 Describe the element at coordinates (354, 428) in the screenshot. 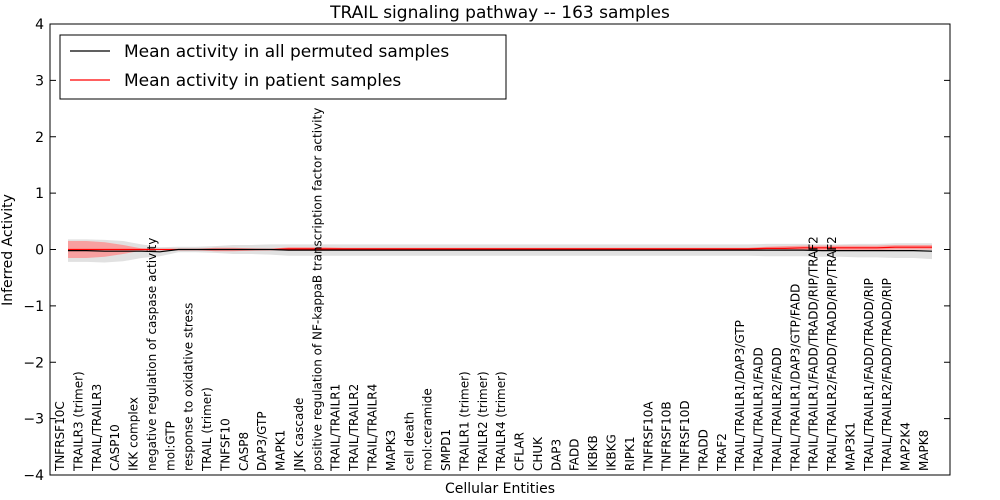

I see `category-label: TRAIL/TRAILR2` at that location.